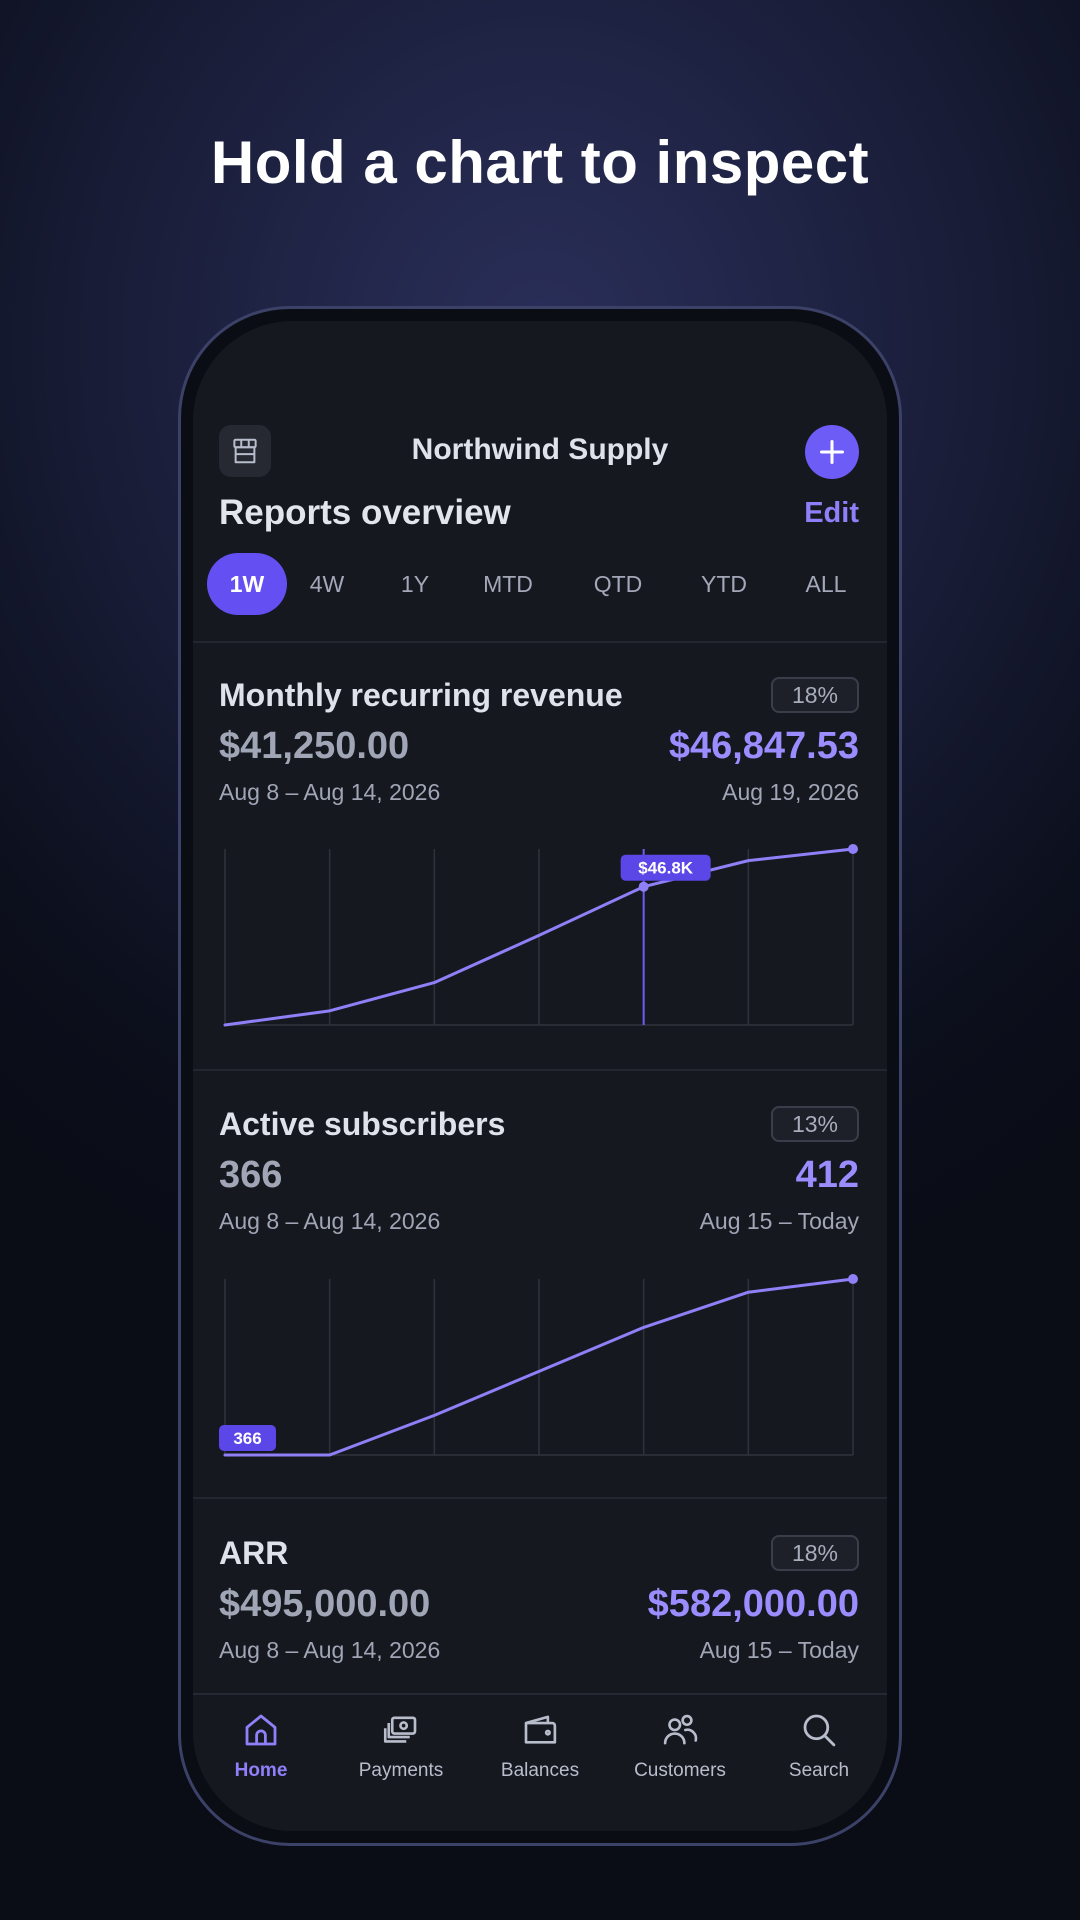  Describe the element at coordinates (247, 584) in the screenshot. I see `tab-1w: 1W` at that location.